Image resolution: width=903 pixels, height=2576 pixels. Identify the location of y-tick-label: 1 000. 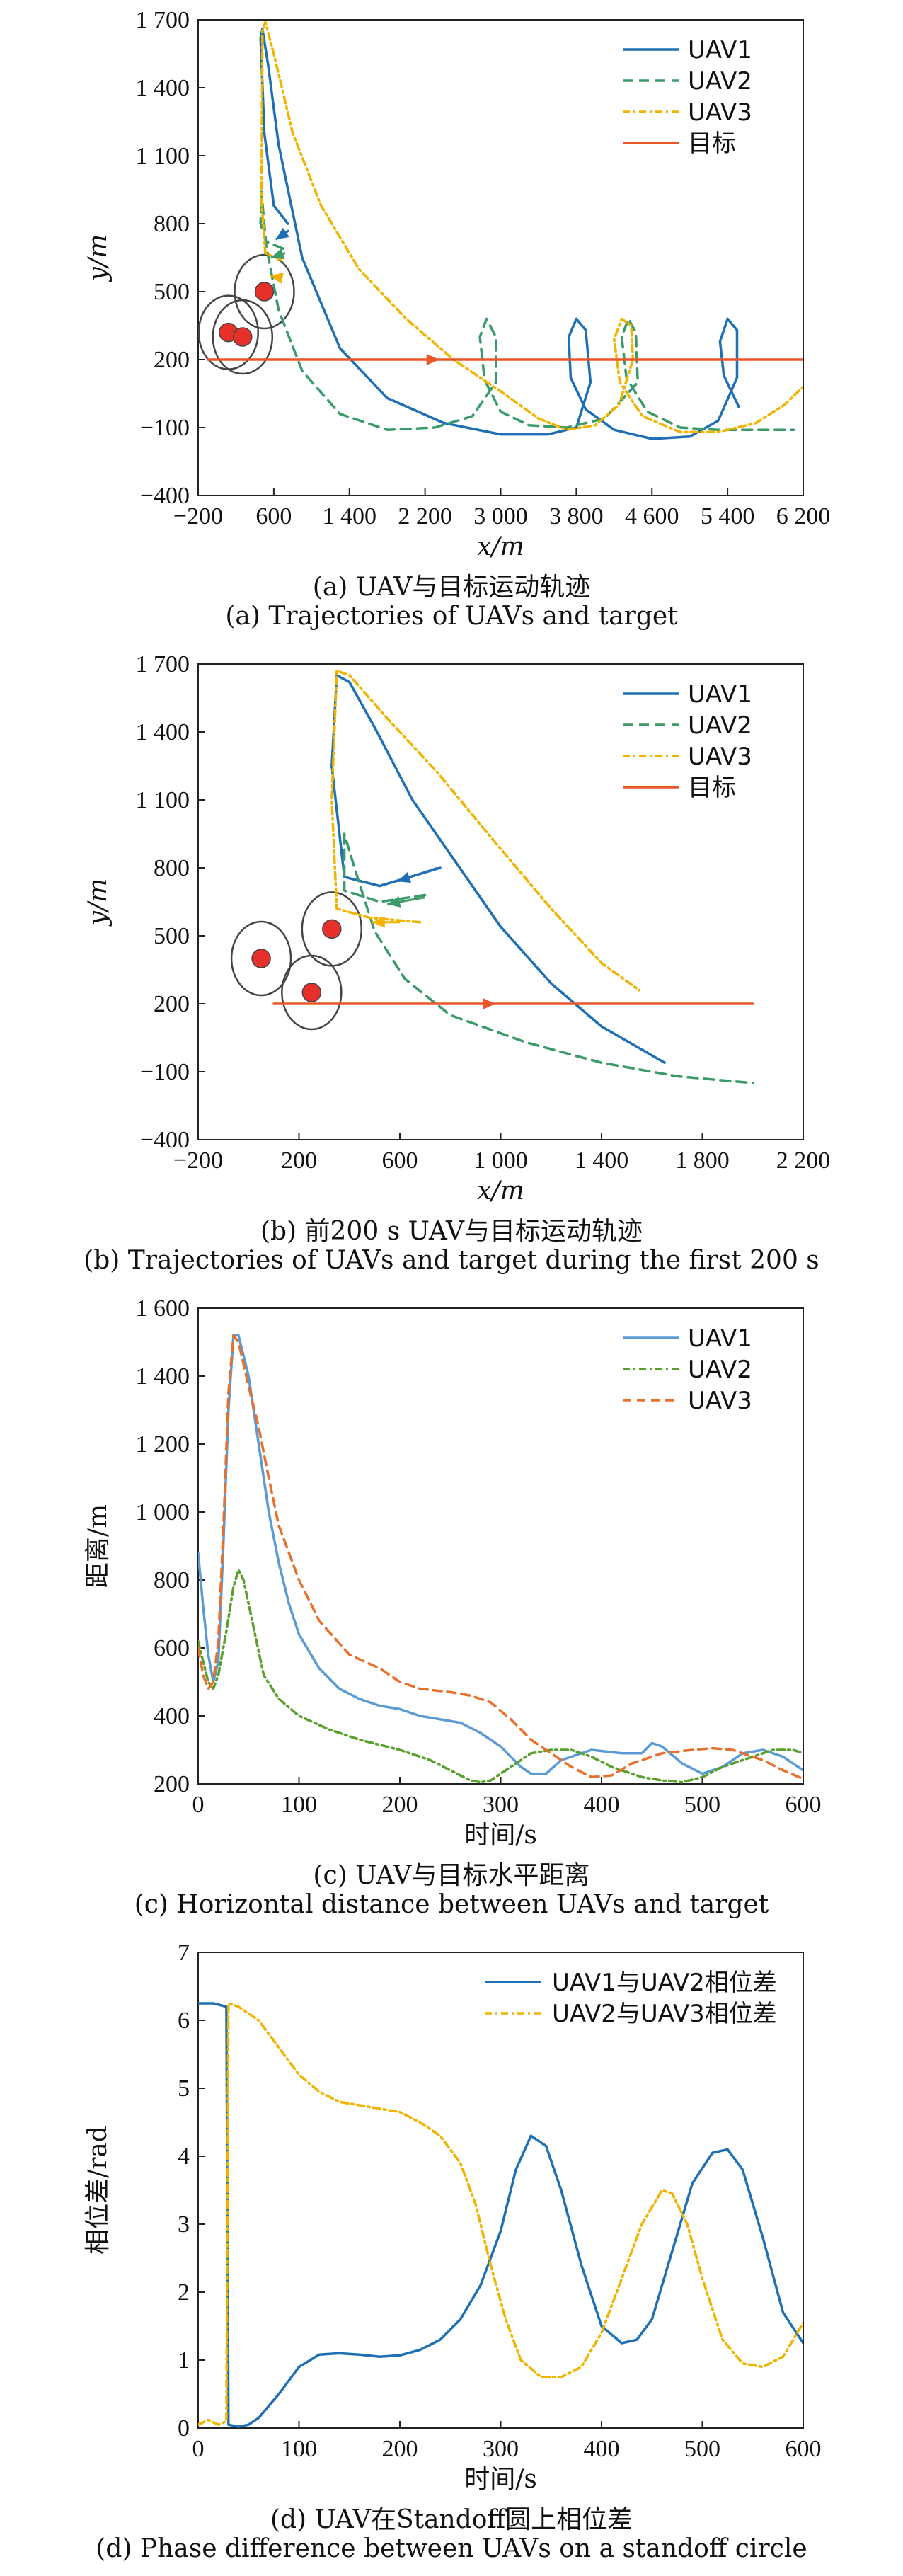
(163, 1512).